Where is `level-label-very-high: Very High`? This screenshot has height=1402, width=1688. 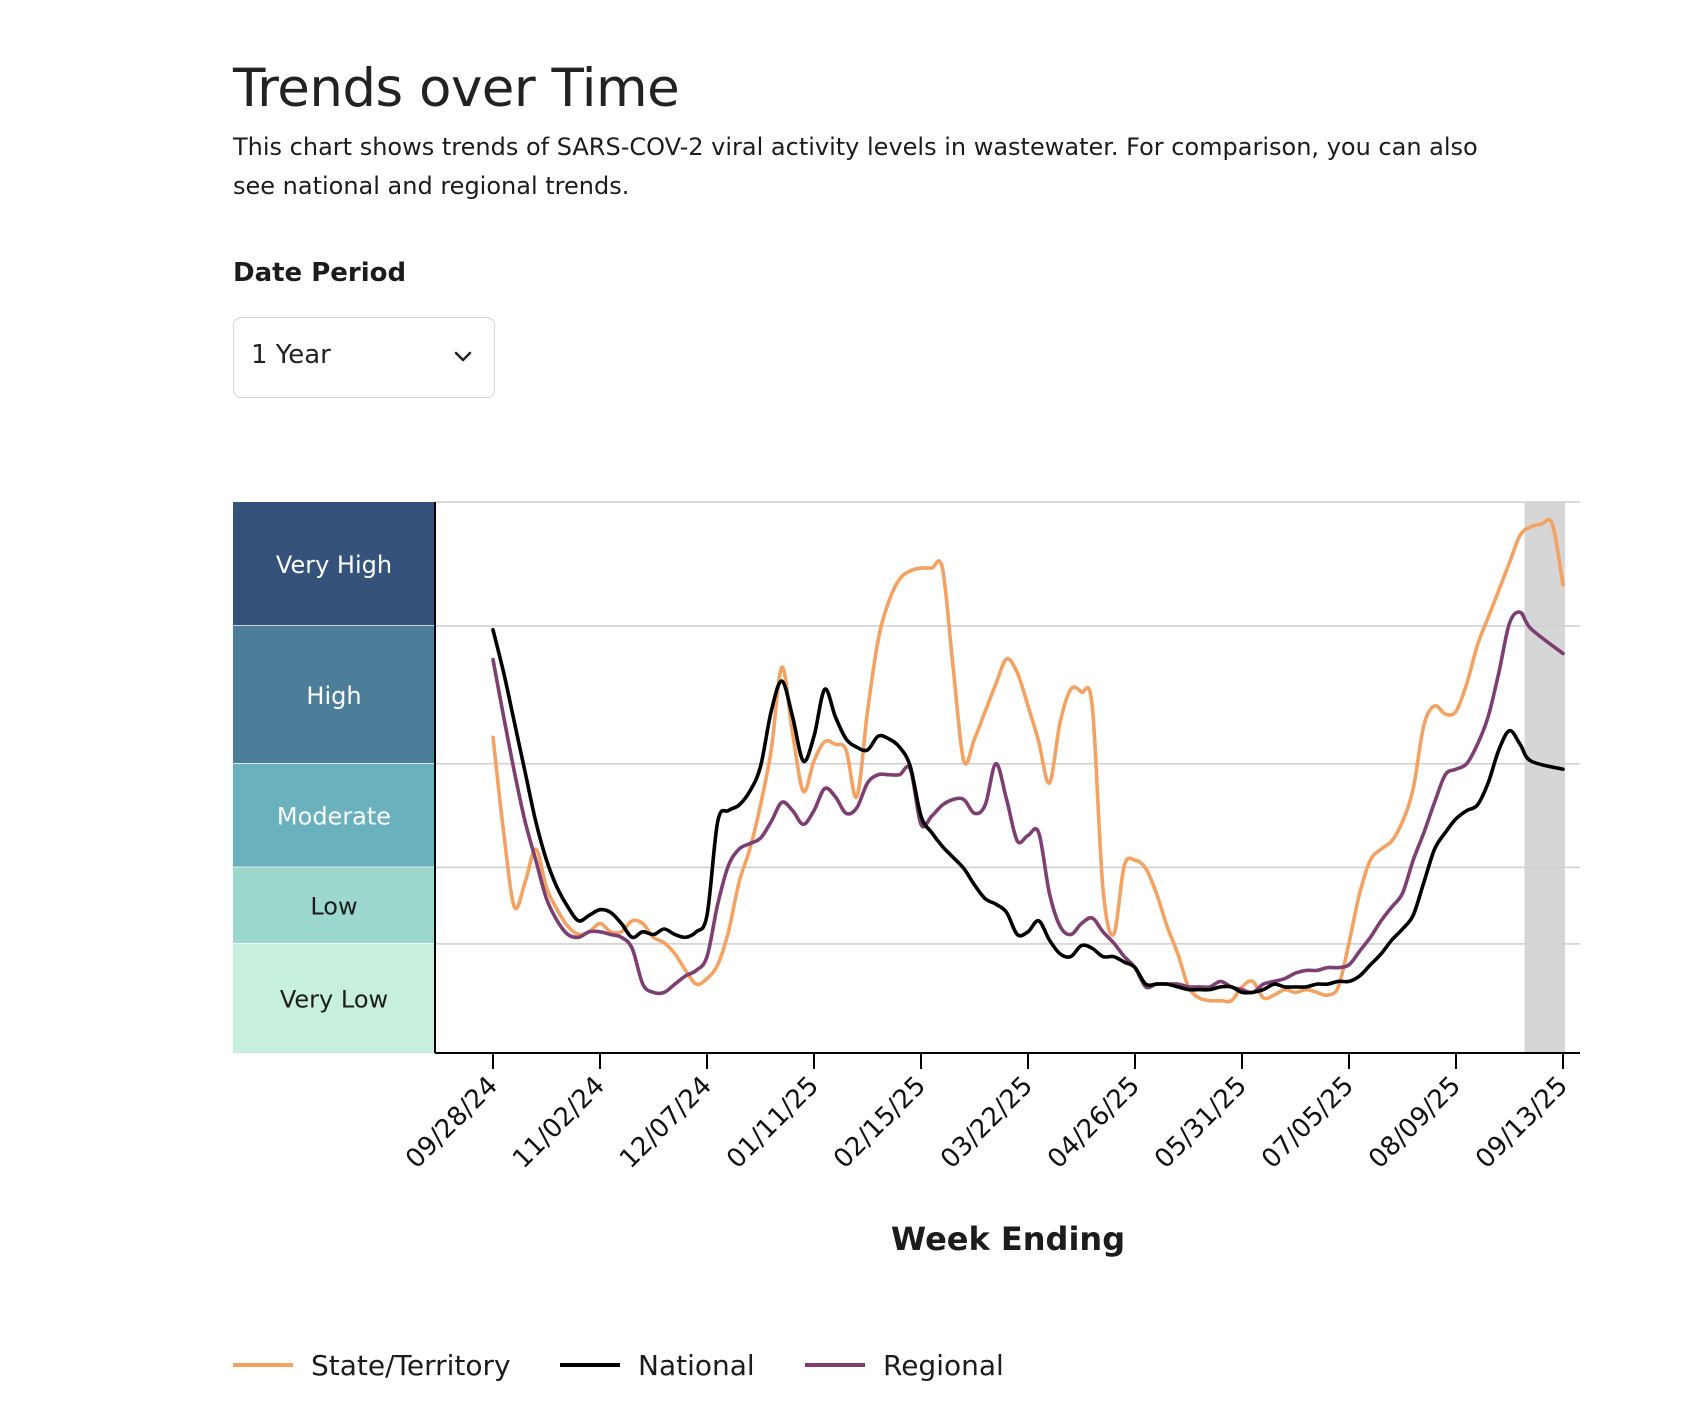
level-label-very-high: Very High is located at coordinates (334, 565).